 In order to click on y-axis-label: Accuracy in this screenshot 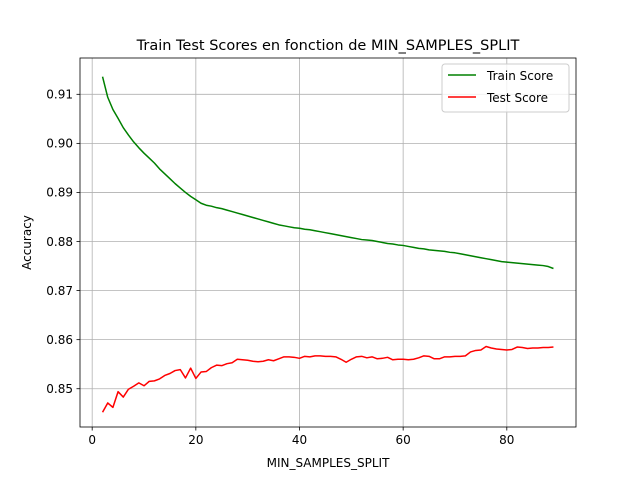, I will do `click(27, 242)`.